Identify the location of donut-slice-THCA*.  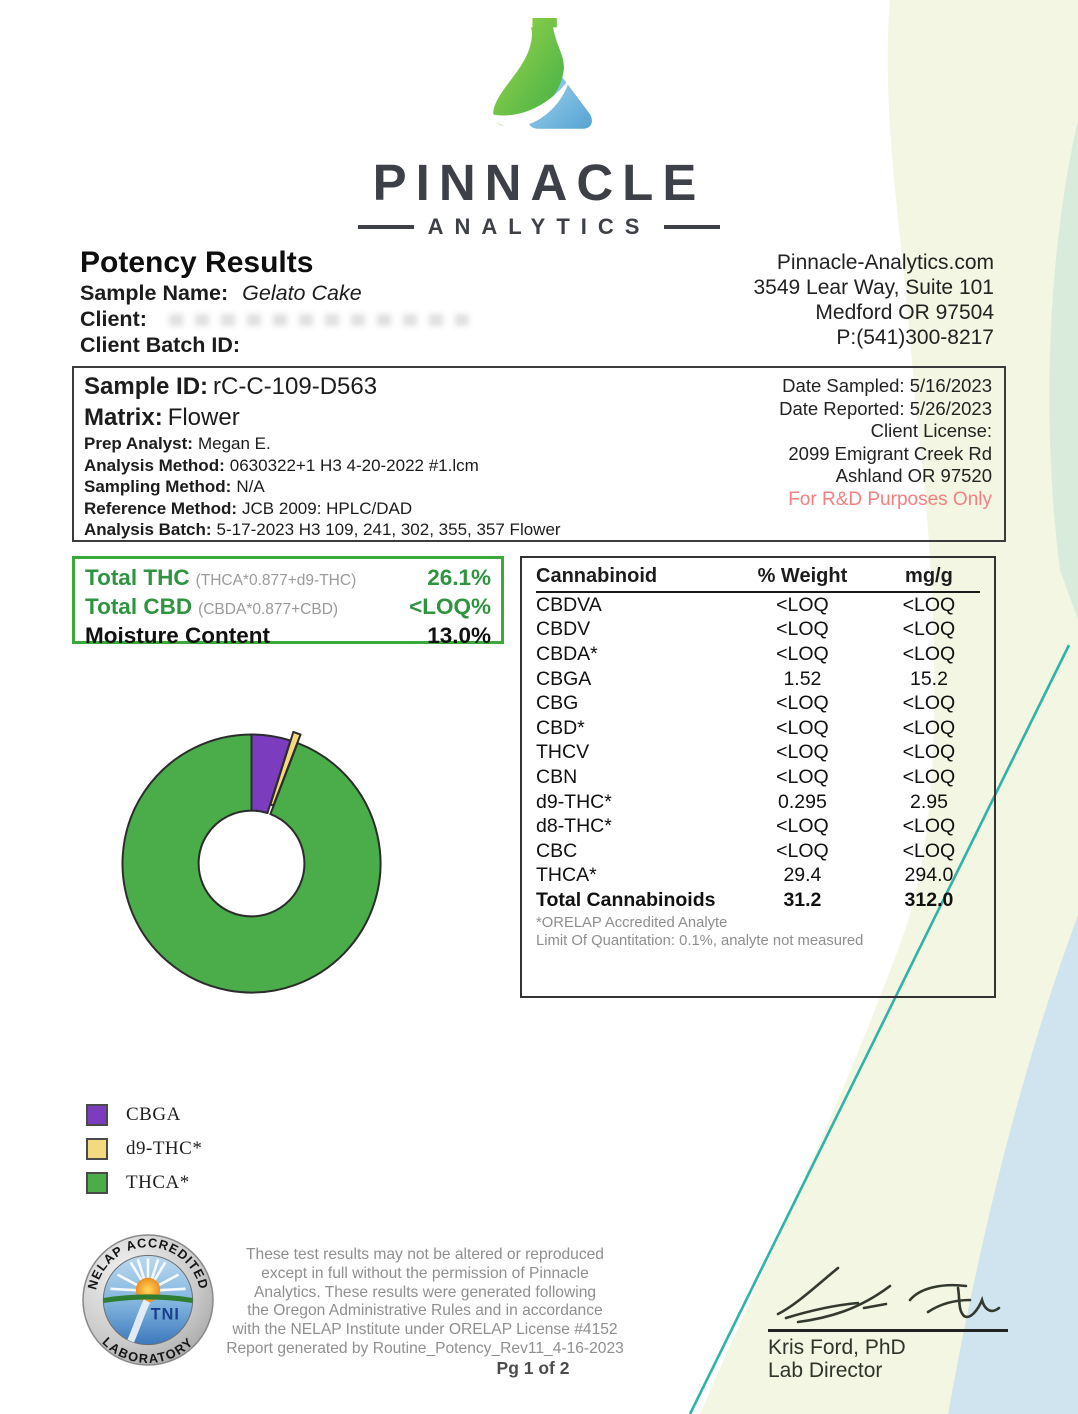
(251, 863).